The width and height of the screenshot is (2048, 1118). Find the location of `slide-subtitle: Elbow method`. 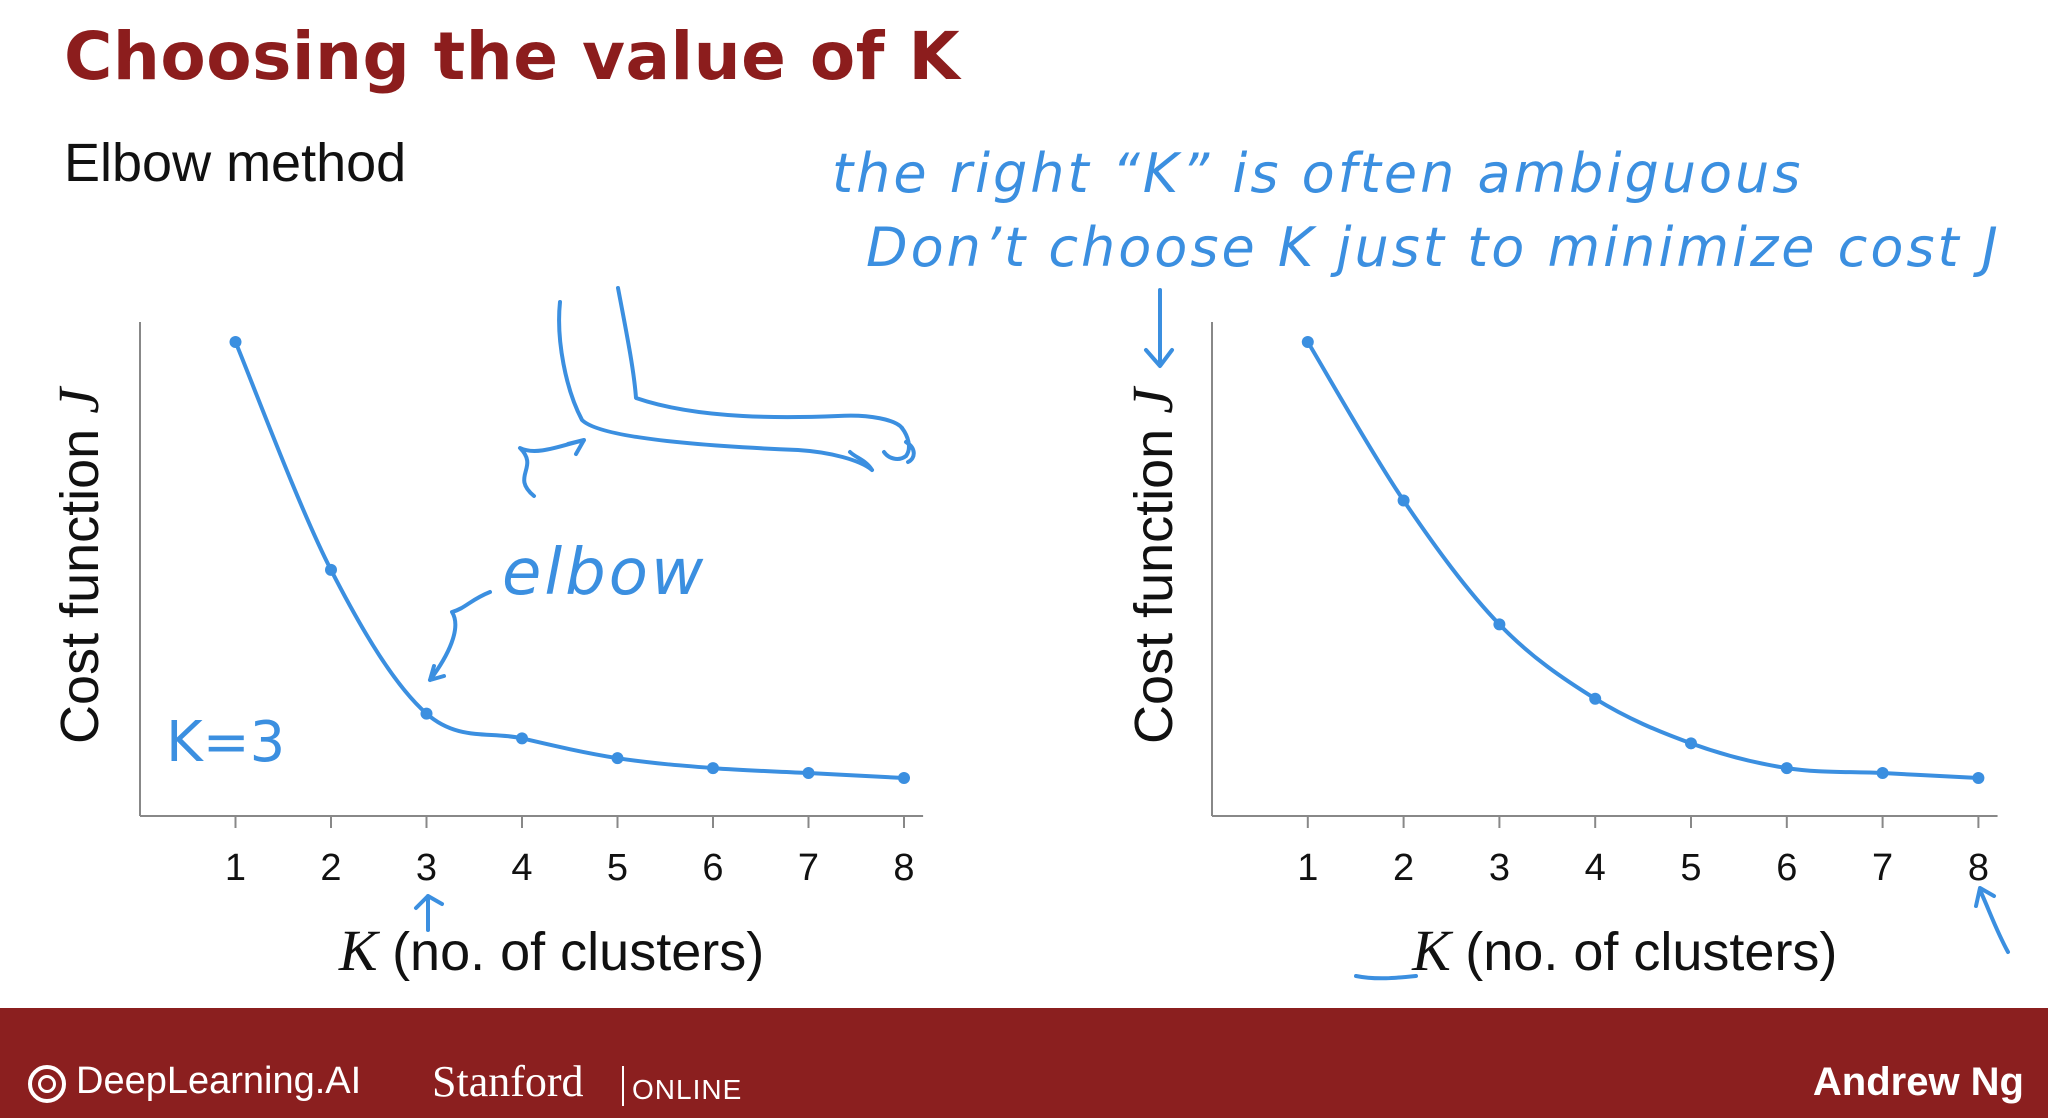

slide-subtitle: Elbow method is located at coordinates (235, 163).